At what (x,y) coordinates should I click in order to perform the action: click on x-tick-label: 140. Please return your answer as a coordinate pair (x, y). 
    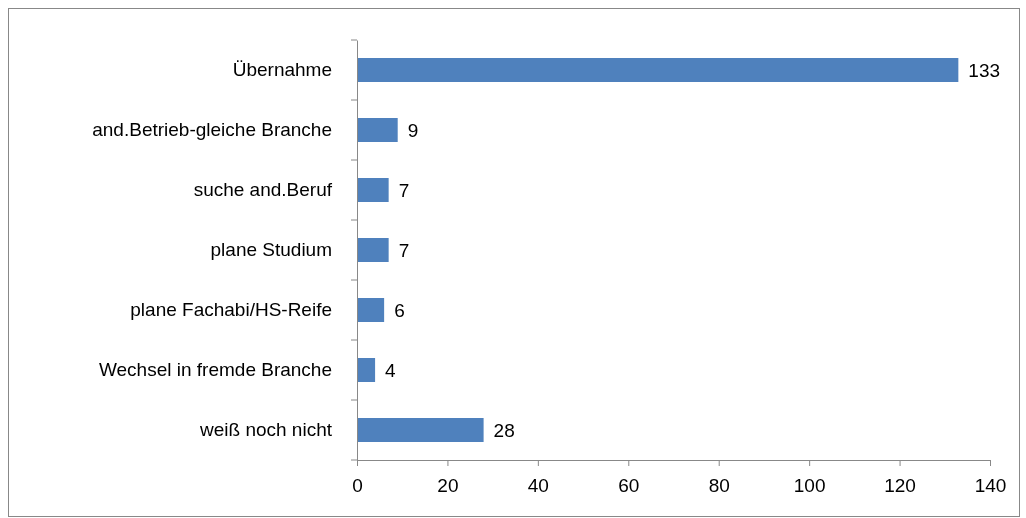
    Looking at the image, I should click on (990, 485).